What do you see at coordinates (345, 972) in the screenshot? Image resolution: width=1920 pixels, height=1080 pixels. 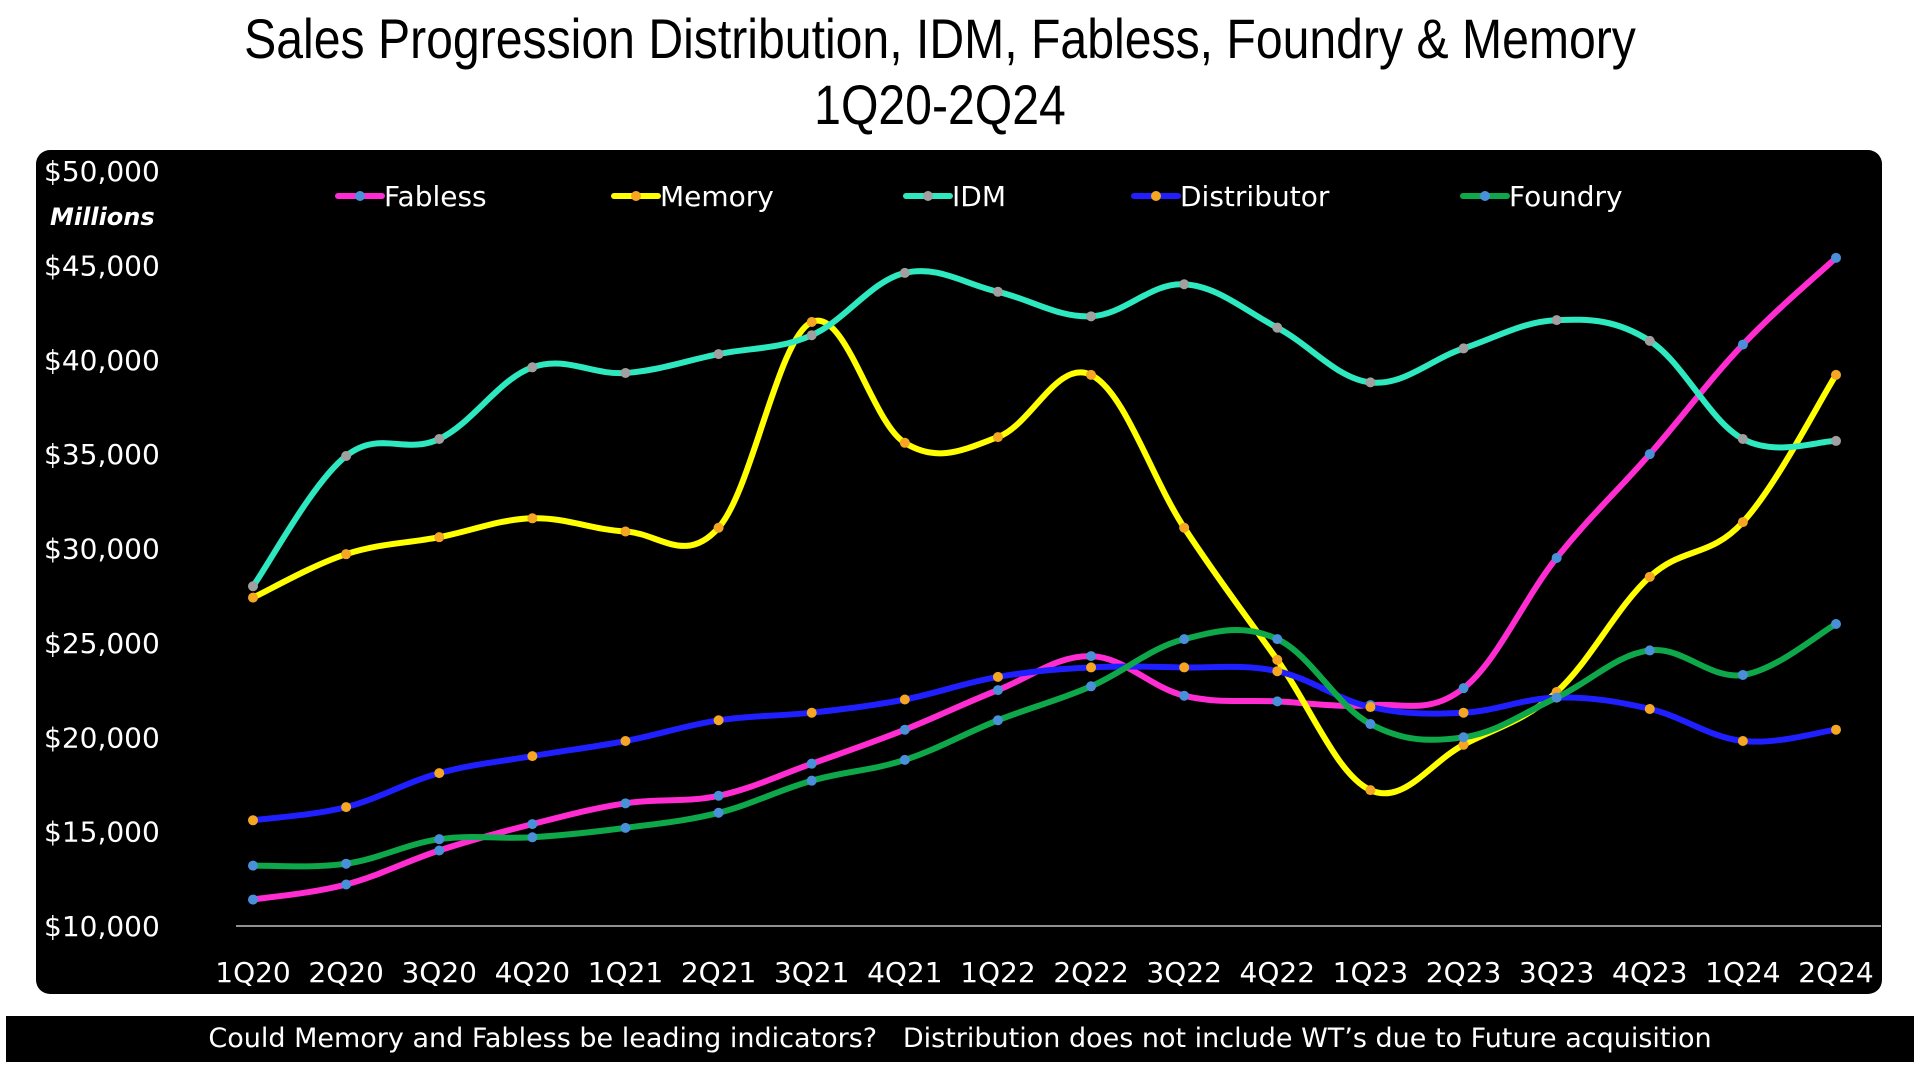 I see `x-tick-label: 2Q20` at bounding box center [345, 972].